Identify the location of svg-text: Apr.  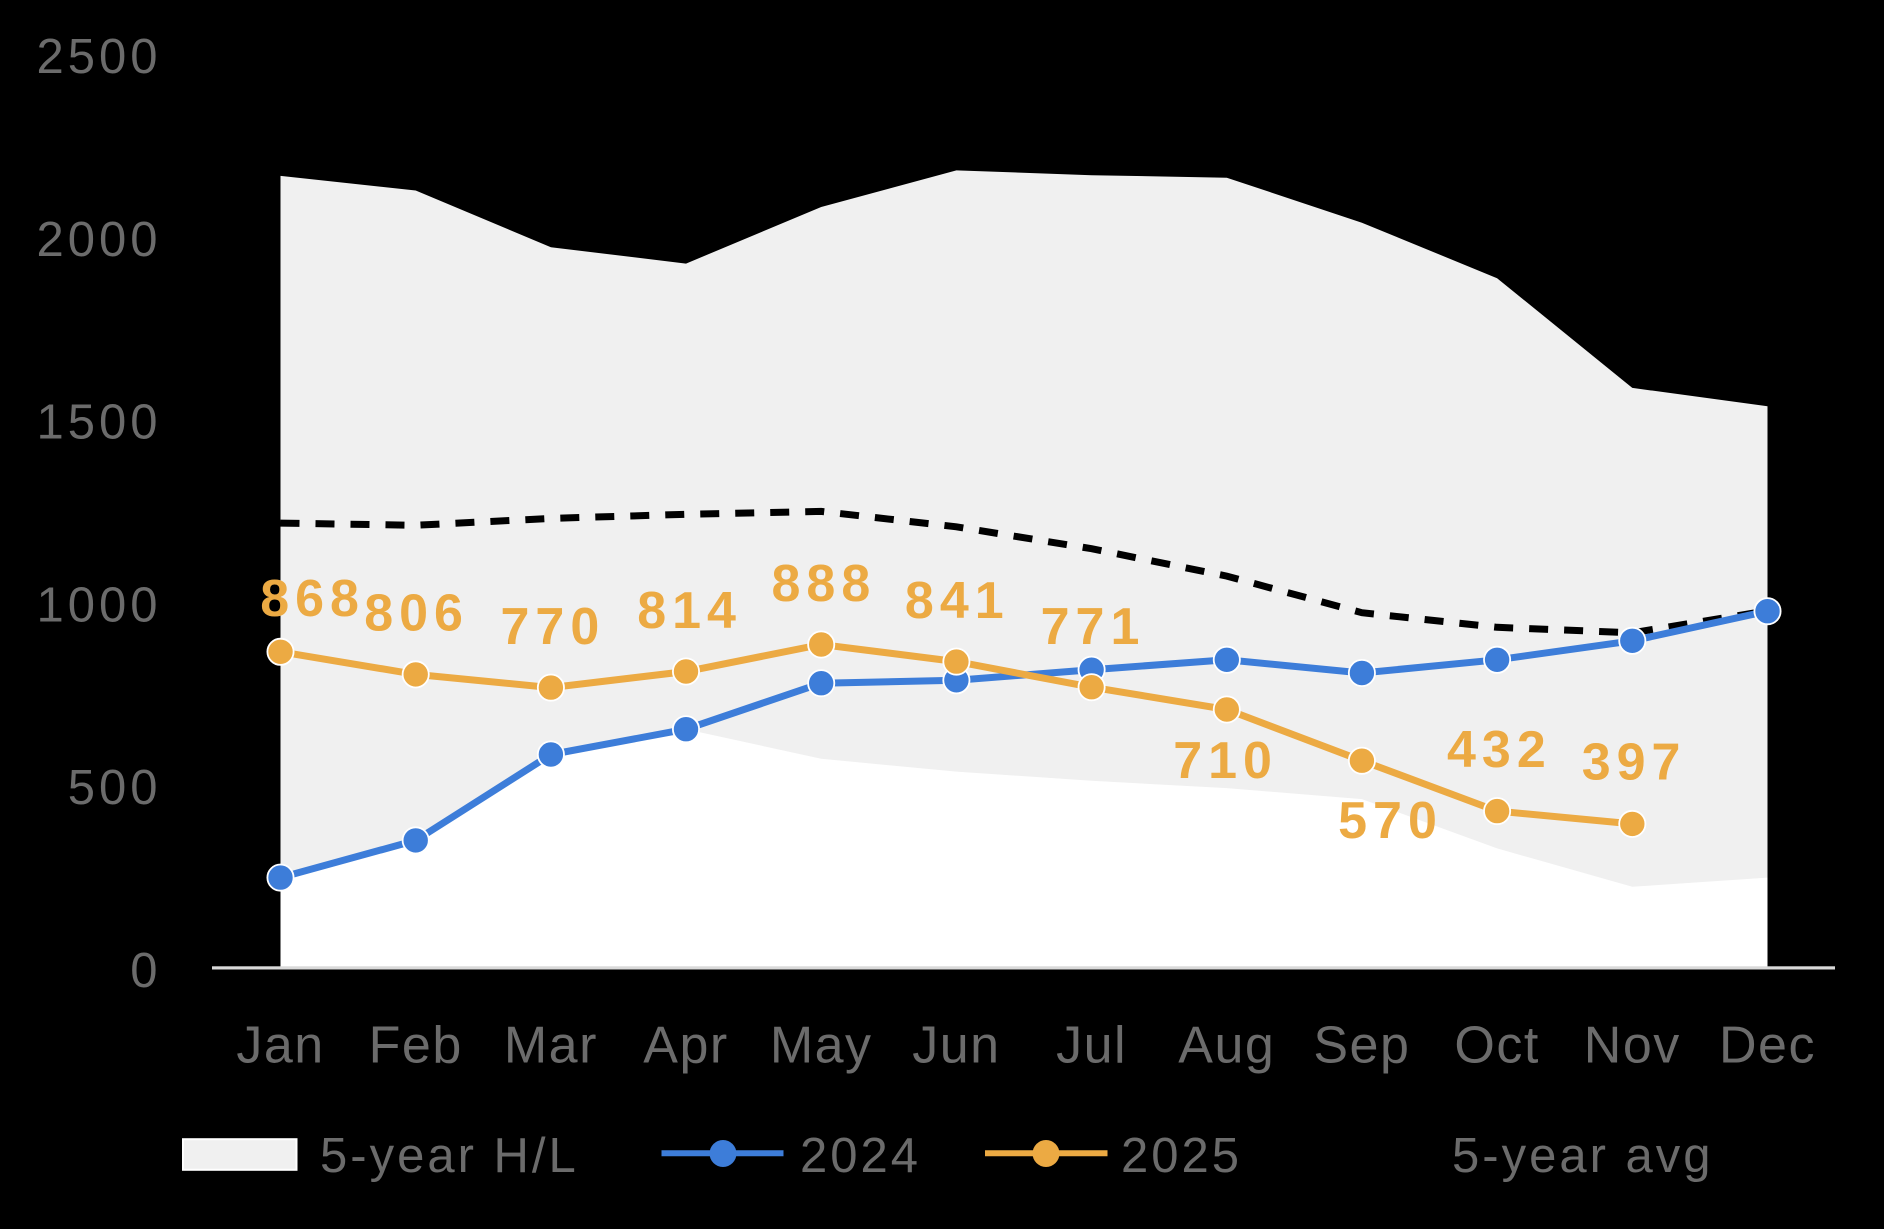
(685, 1046).